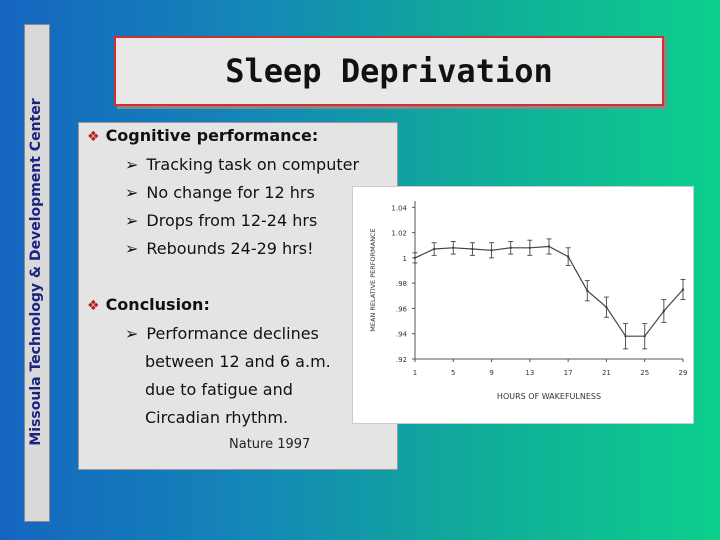  What do you see at coordinates (270, 444) in the screenshot?
I see `citation: Nature 1997` at bounding box center [270, 444].